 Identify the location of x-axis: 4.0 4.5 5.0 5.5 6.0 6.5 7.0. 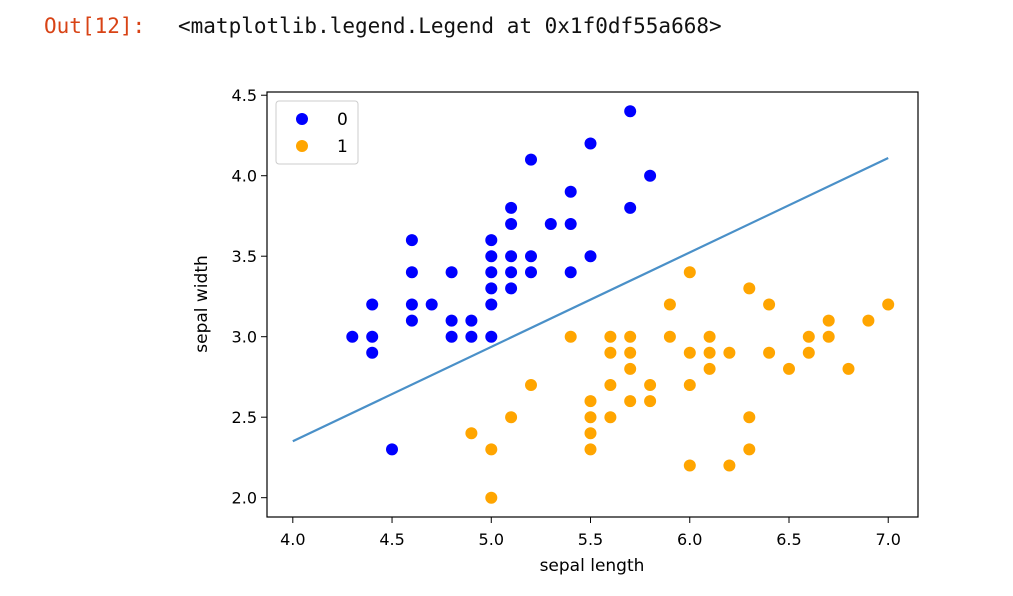
(590, 533).